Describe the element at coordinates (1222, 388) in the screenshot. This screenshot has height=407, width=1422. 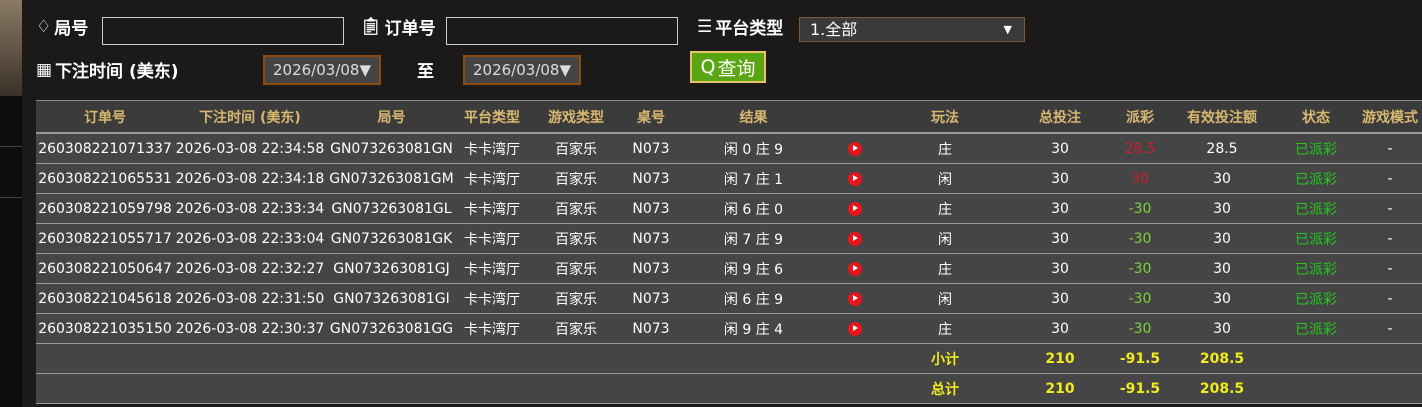
I see `total-valid-bet: 208.5` at that location.